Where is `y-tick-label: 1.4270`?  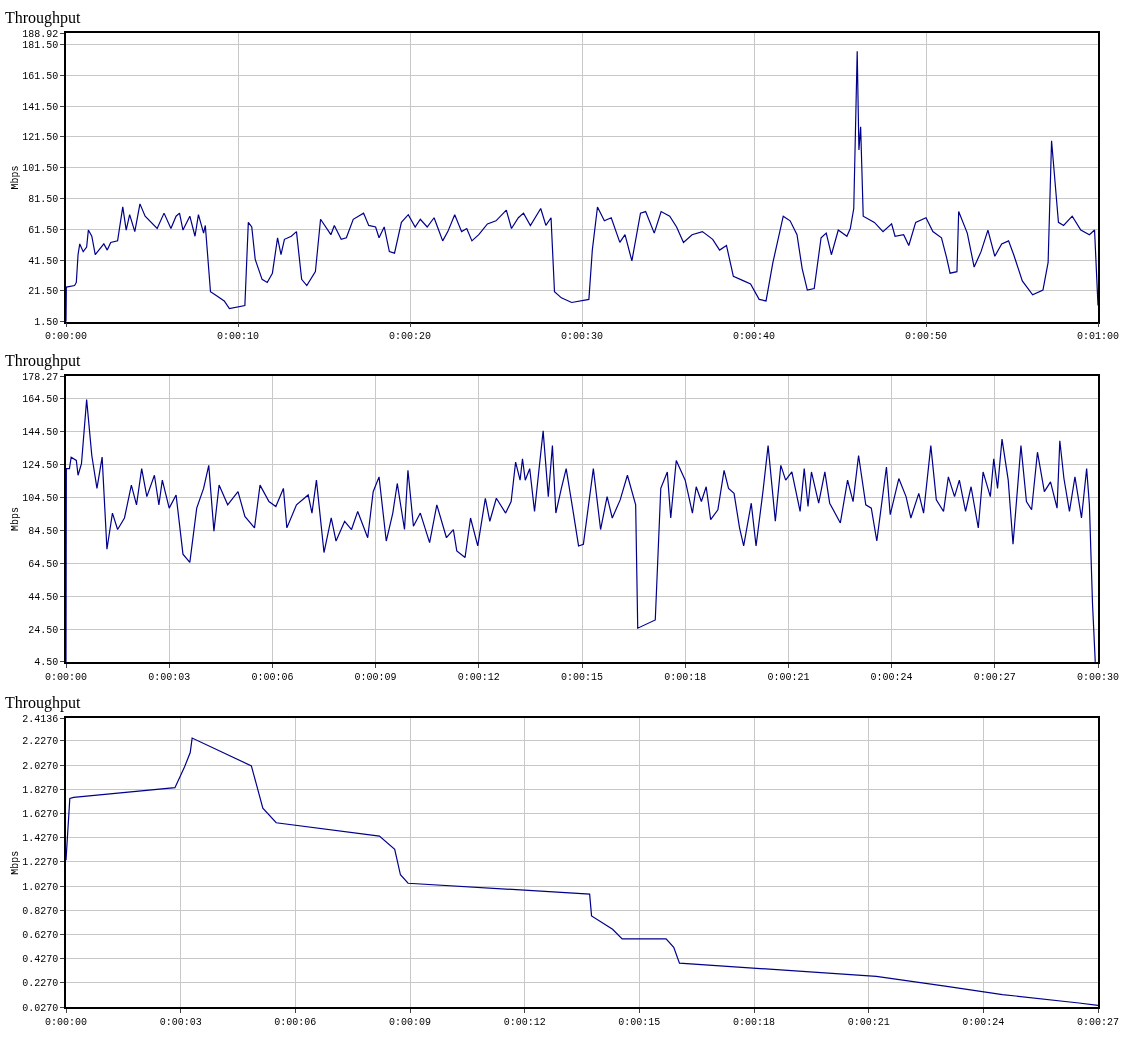
y-tick-label: 1.4270 is located at coordinates (40, 839).